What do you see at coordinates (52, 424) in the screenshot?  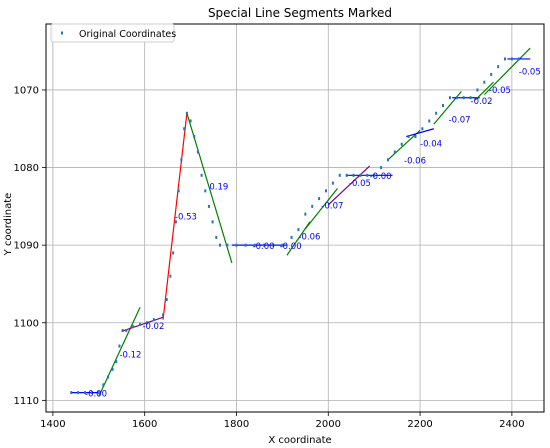 I see `x-tick-label: 1400` at bounding box center [52, 424].